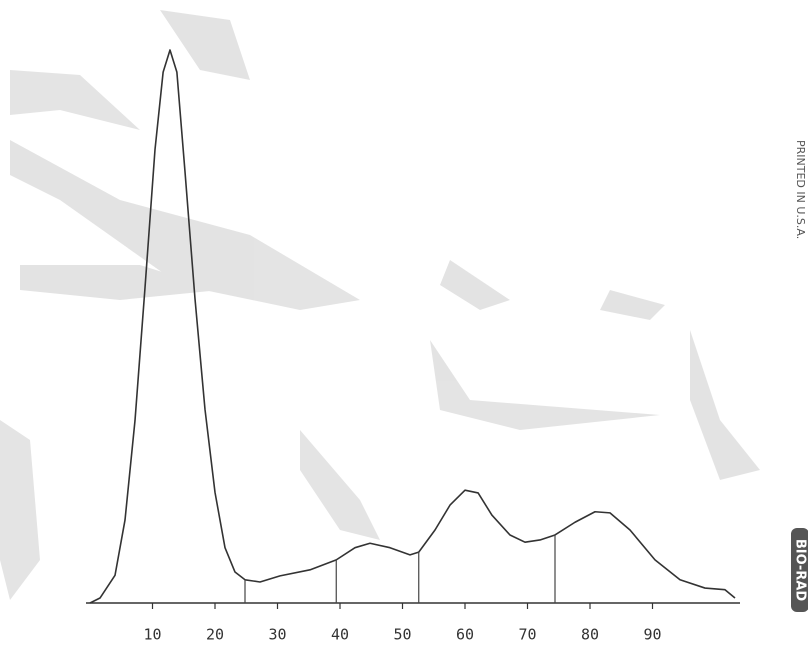 The height and width of the screenshot is (672, 808). Describe the element at coordinates (652, 635) in the screenshot. I see `x-tick-label: 90` at that location.